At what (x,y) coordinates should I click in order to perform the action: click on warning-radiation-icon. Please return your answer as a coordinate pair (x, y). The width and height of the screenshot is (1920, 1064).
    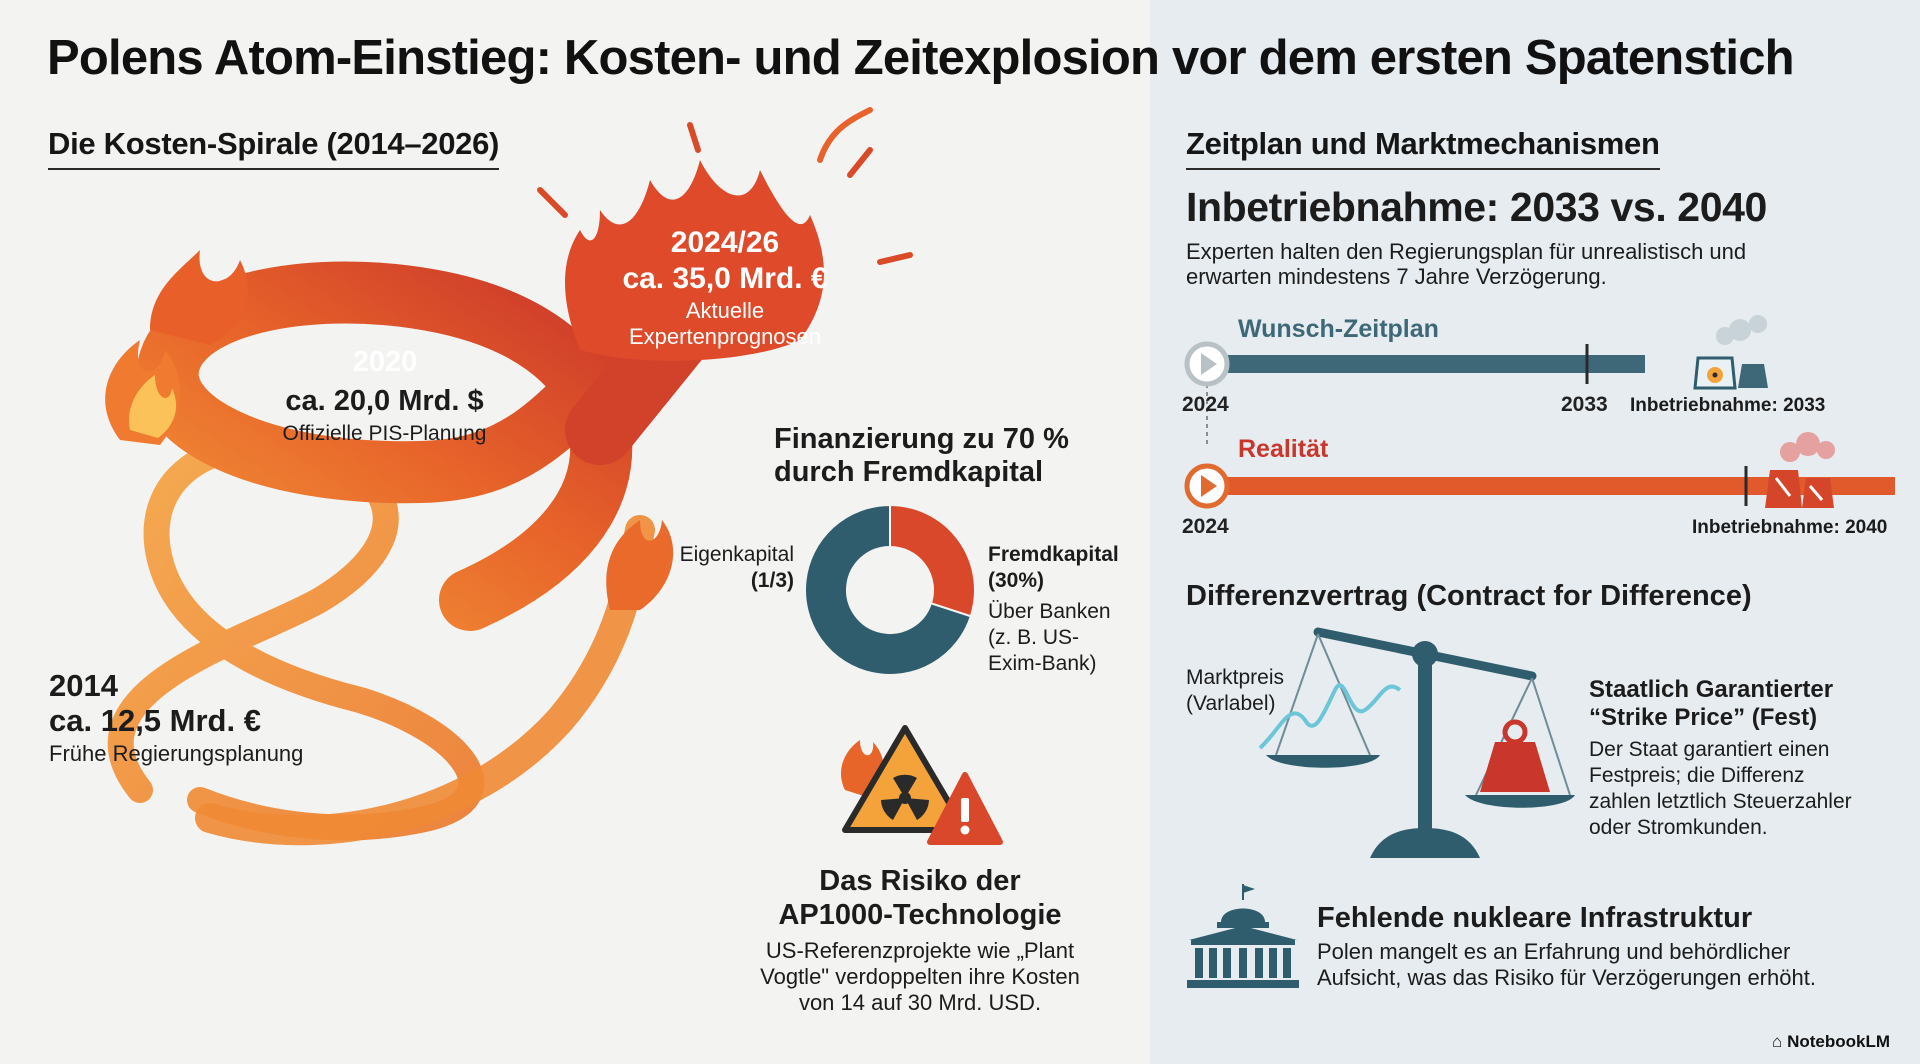
    Looking at the image, I should click on (921, 785).